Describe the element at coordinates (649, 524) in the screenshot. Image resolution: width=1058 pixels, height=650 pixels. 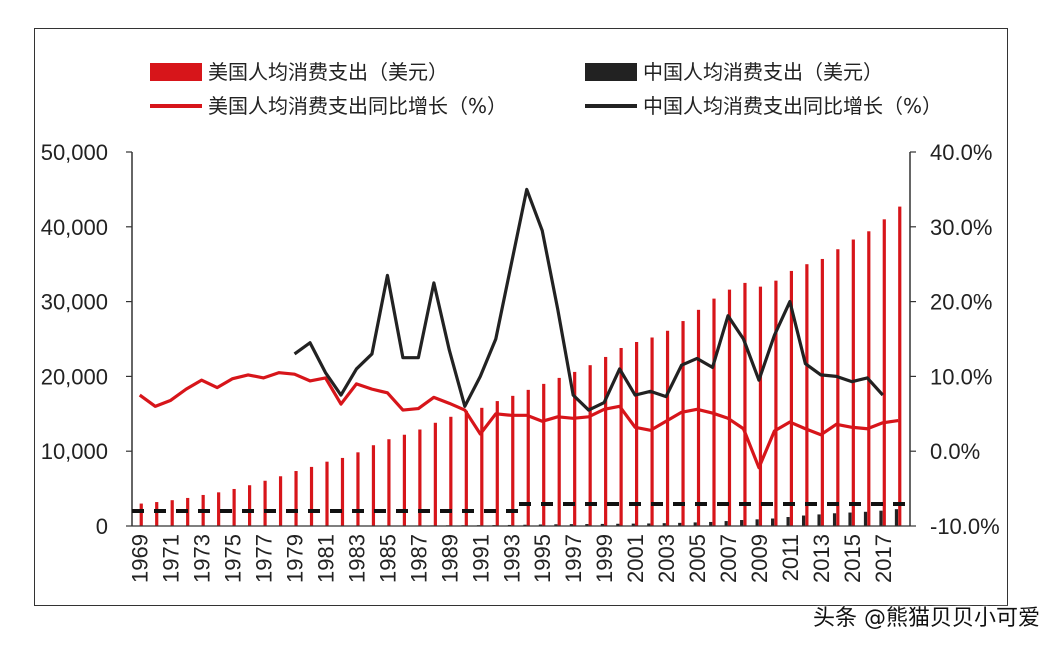
I see `china-spending-bar-2002` at that location.